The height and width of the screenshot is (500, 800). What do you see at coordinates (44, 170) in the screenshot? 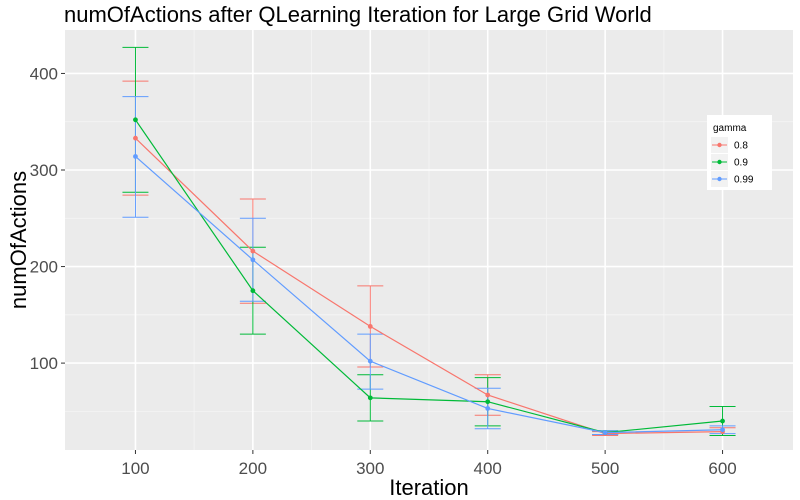
I see `y-tick-label: 300` at bounding box center [44, 170].